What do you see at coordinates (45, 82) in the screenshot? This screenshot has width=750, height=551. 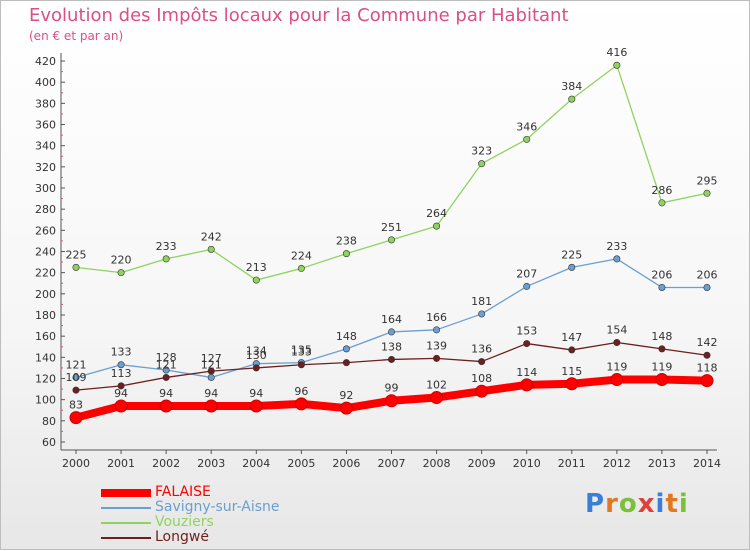 I see `y-tick-label: 400` at bounding box center [45, 82].